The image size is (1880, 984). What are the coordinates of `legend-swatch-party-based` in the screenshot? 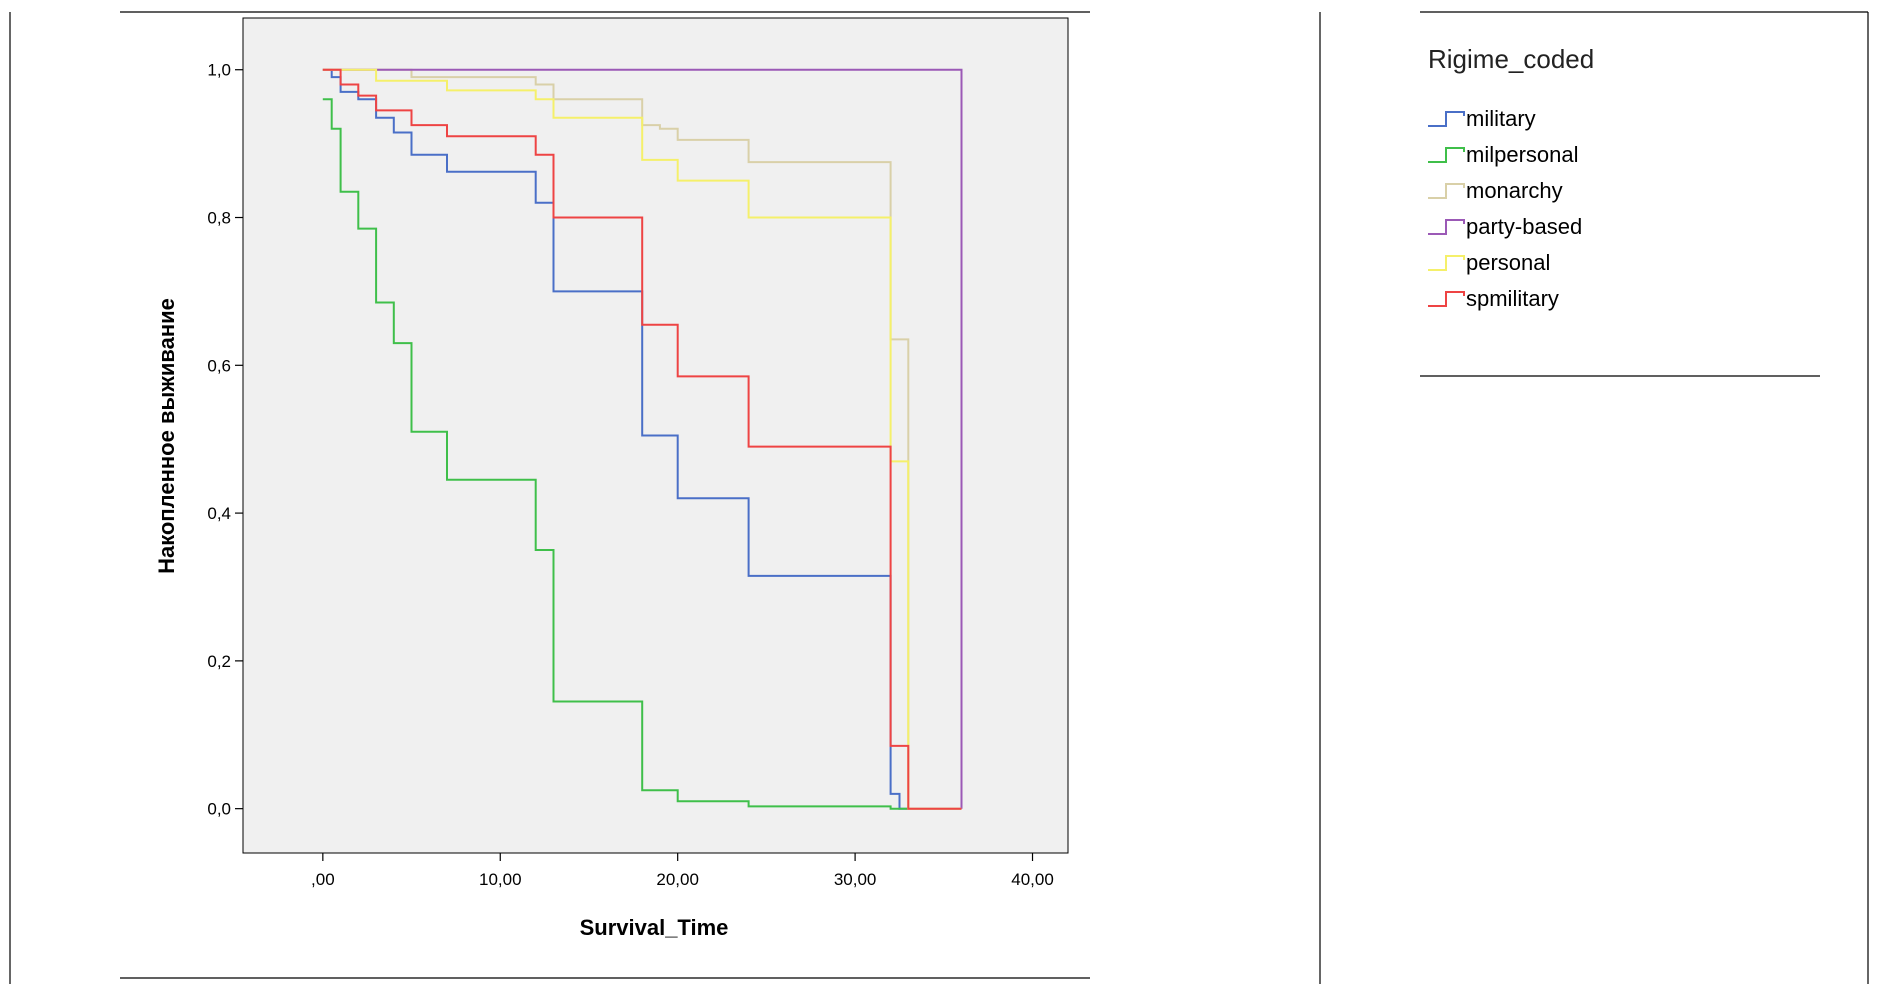 It's located at (1446, 227).